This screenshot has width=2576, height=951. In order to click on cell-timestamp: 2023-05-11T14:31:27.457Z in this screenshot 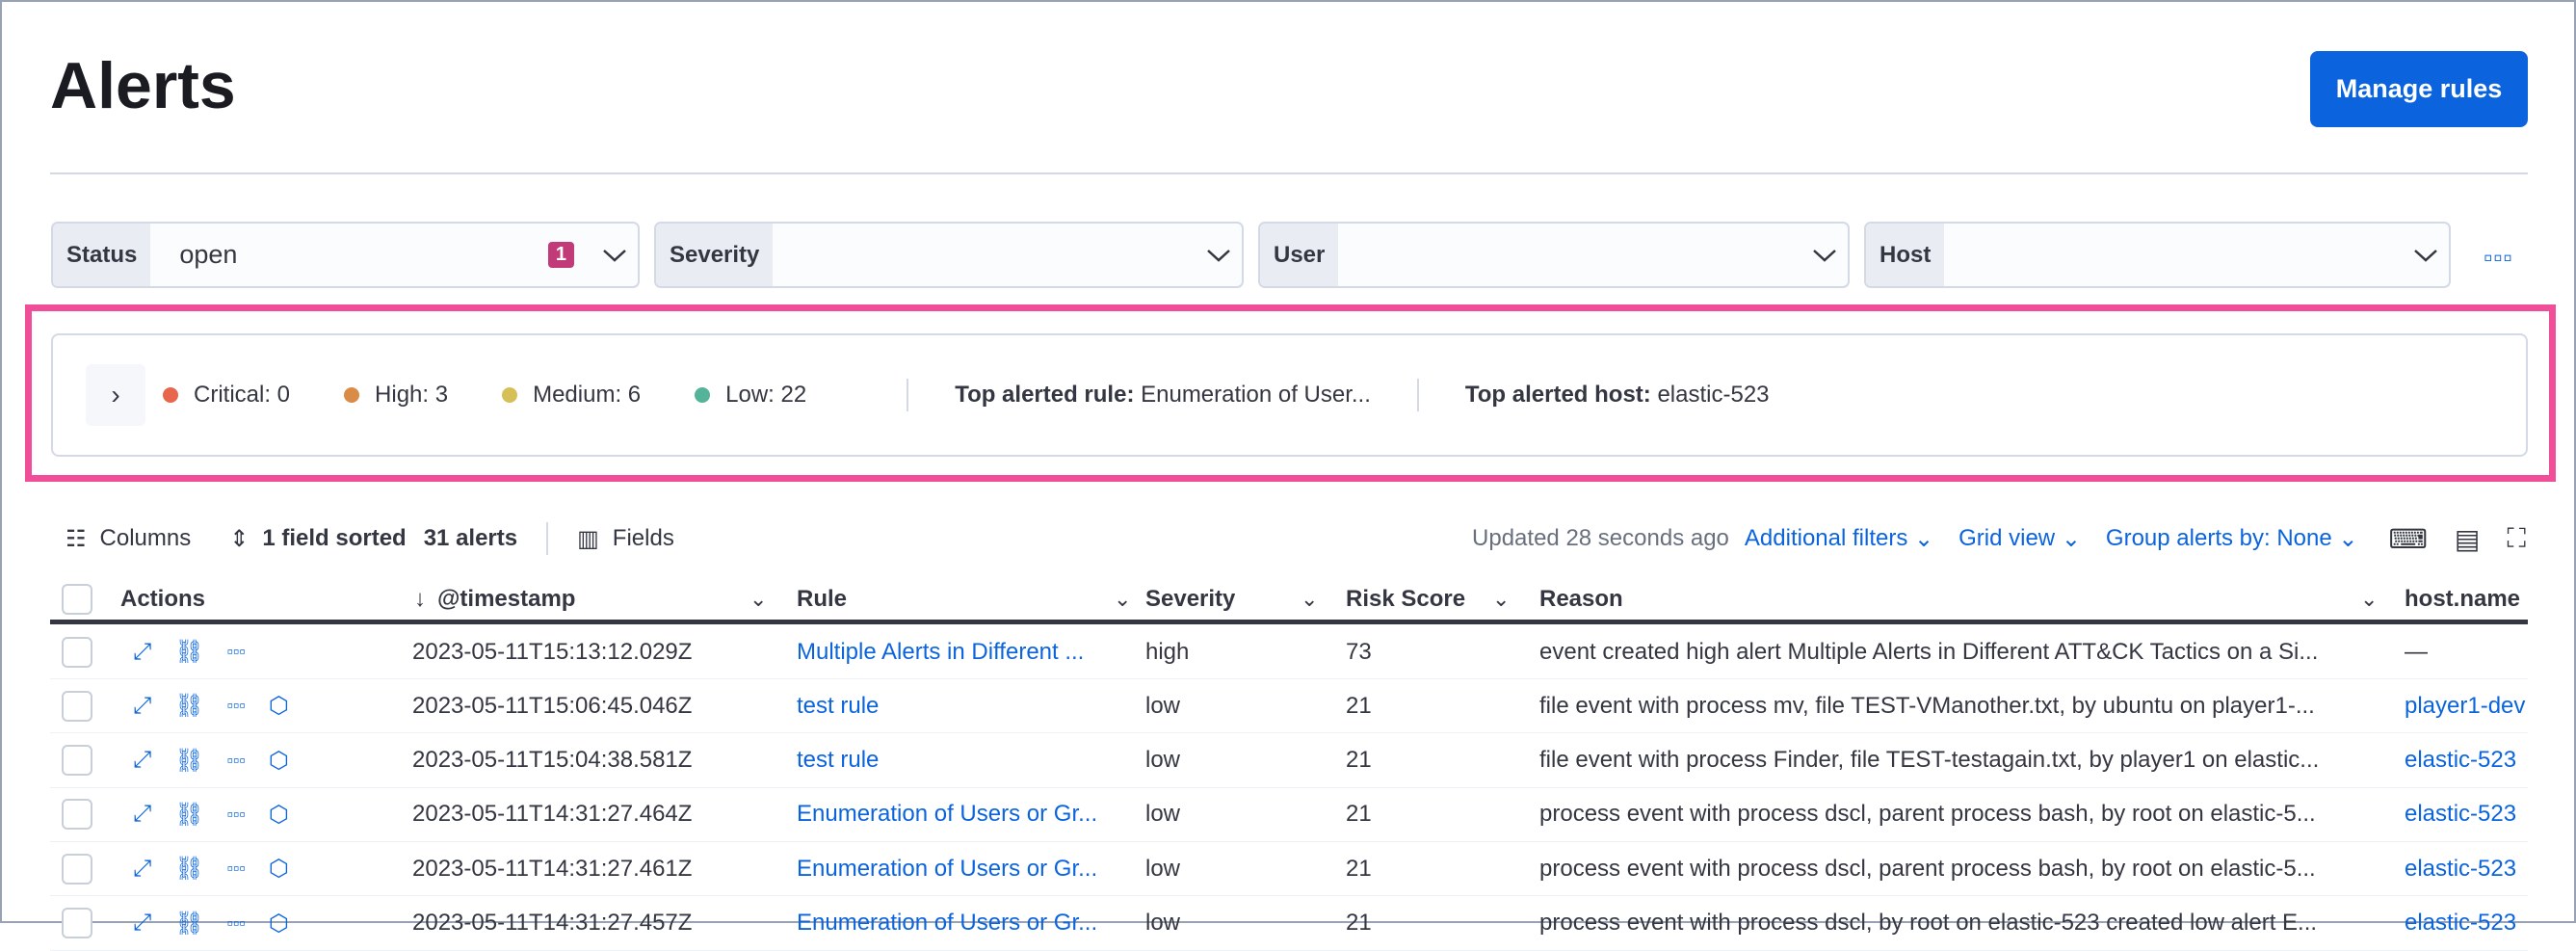, I will do `click(553, 923)`.